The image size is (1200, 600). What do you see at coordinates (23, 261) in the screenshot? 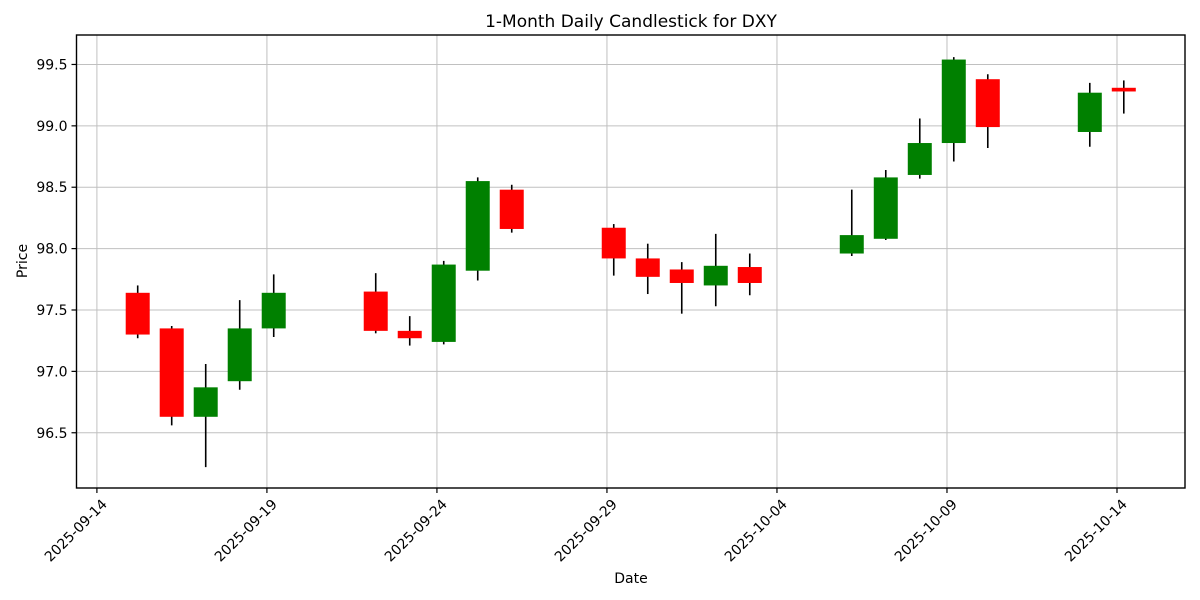
I see `y-axis-label: Price` at bounding box center [23, 261].